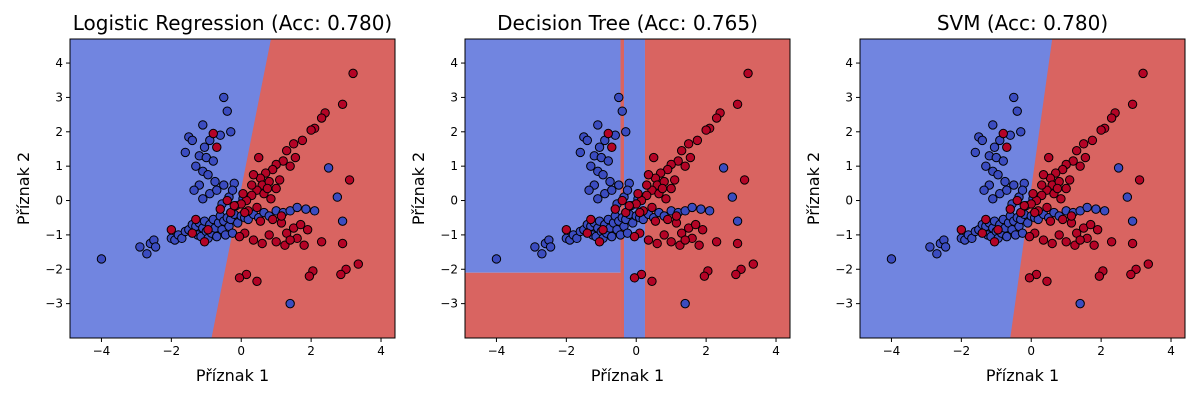 This screenshot has width=1200, height=400. What do you see at coordinates (454, 201) in the screenshot?
I see `y-tick-label: 0` at bounding box center [454, 201].